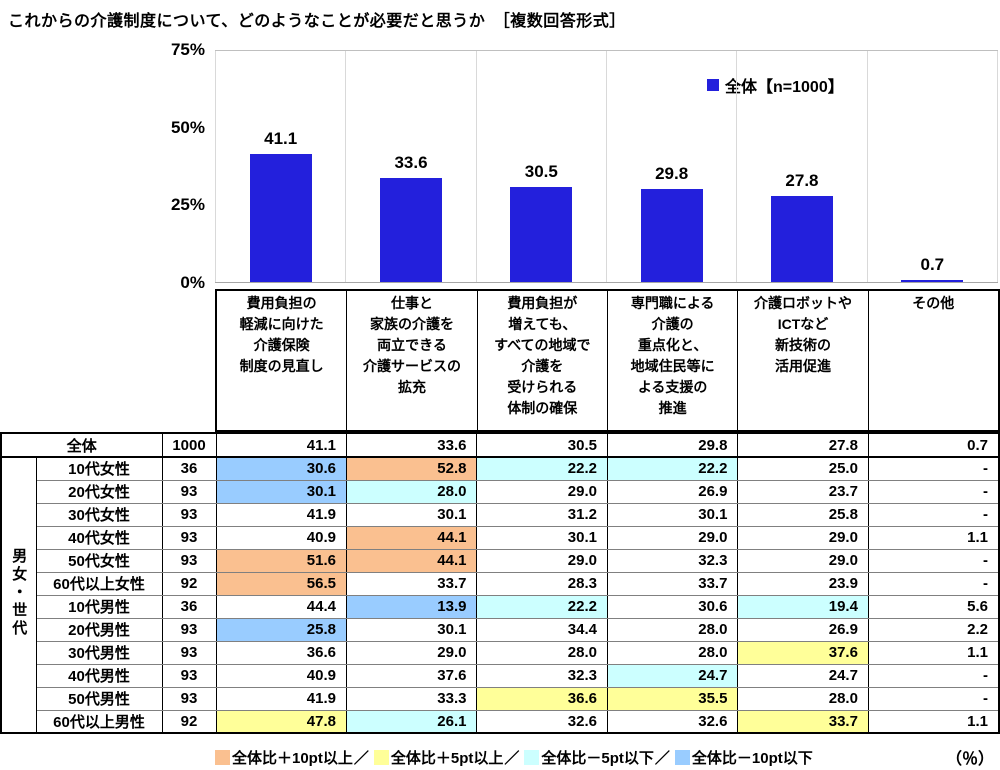 This screenshot has width=1000, height=770. I want to click on category-header-cell: 費用負担が 増えても、 すべての地域で 介護を 受けられる 体制の確保, so click(541, 360).